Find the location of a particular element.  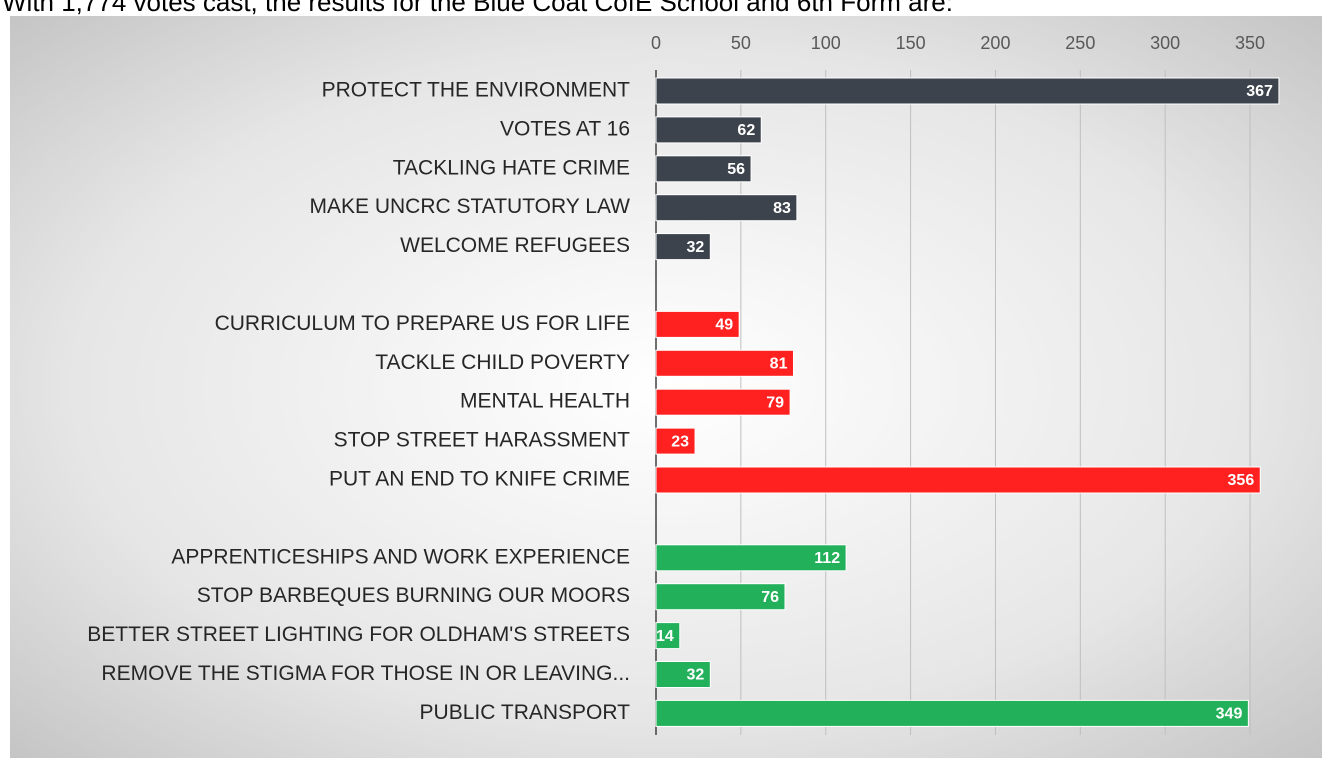

value-label: 49 is located at coordinates (724, 325).